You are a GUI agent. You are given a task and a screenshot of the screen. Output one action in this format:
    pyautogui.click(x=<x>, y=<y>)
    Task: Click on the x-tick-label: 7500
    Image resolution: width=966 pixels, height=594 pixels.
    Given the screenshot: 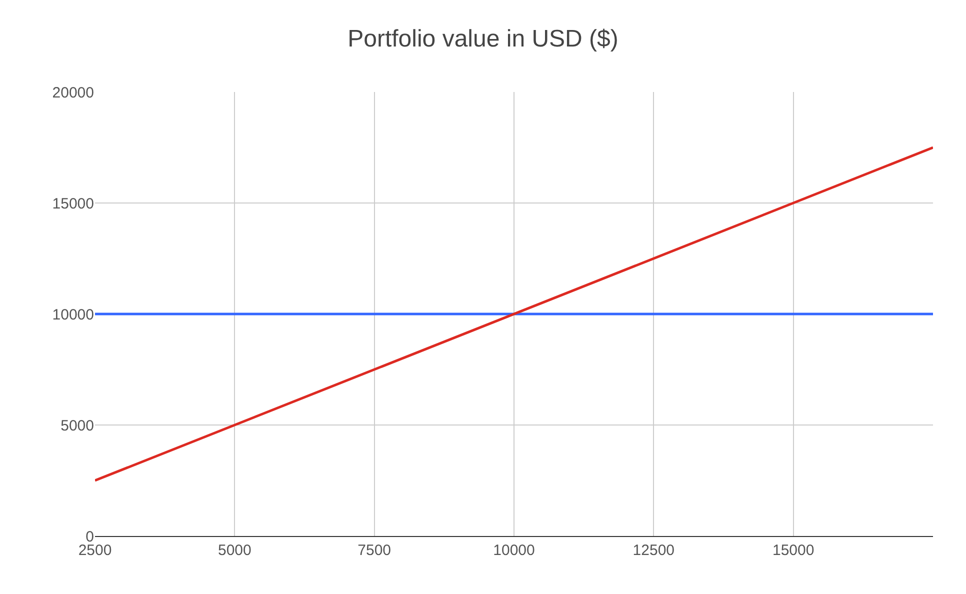 What is the action you would take?
    pyautogui.click(x=375, y=550)
    